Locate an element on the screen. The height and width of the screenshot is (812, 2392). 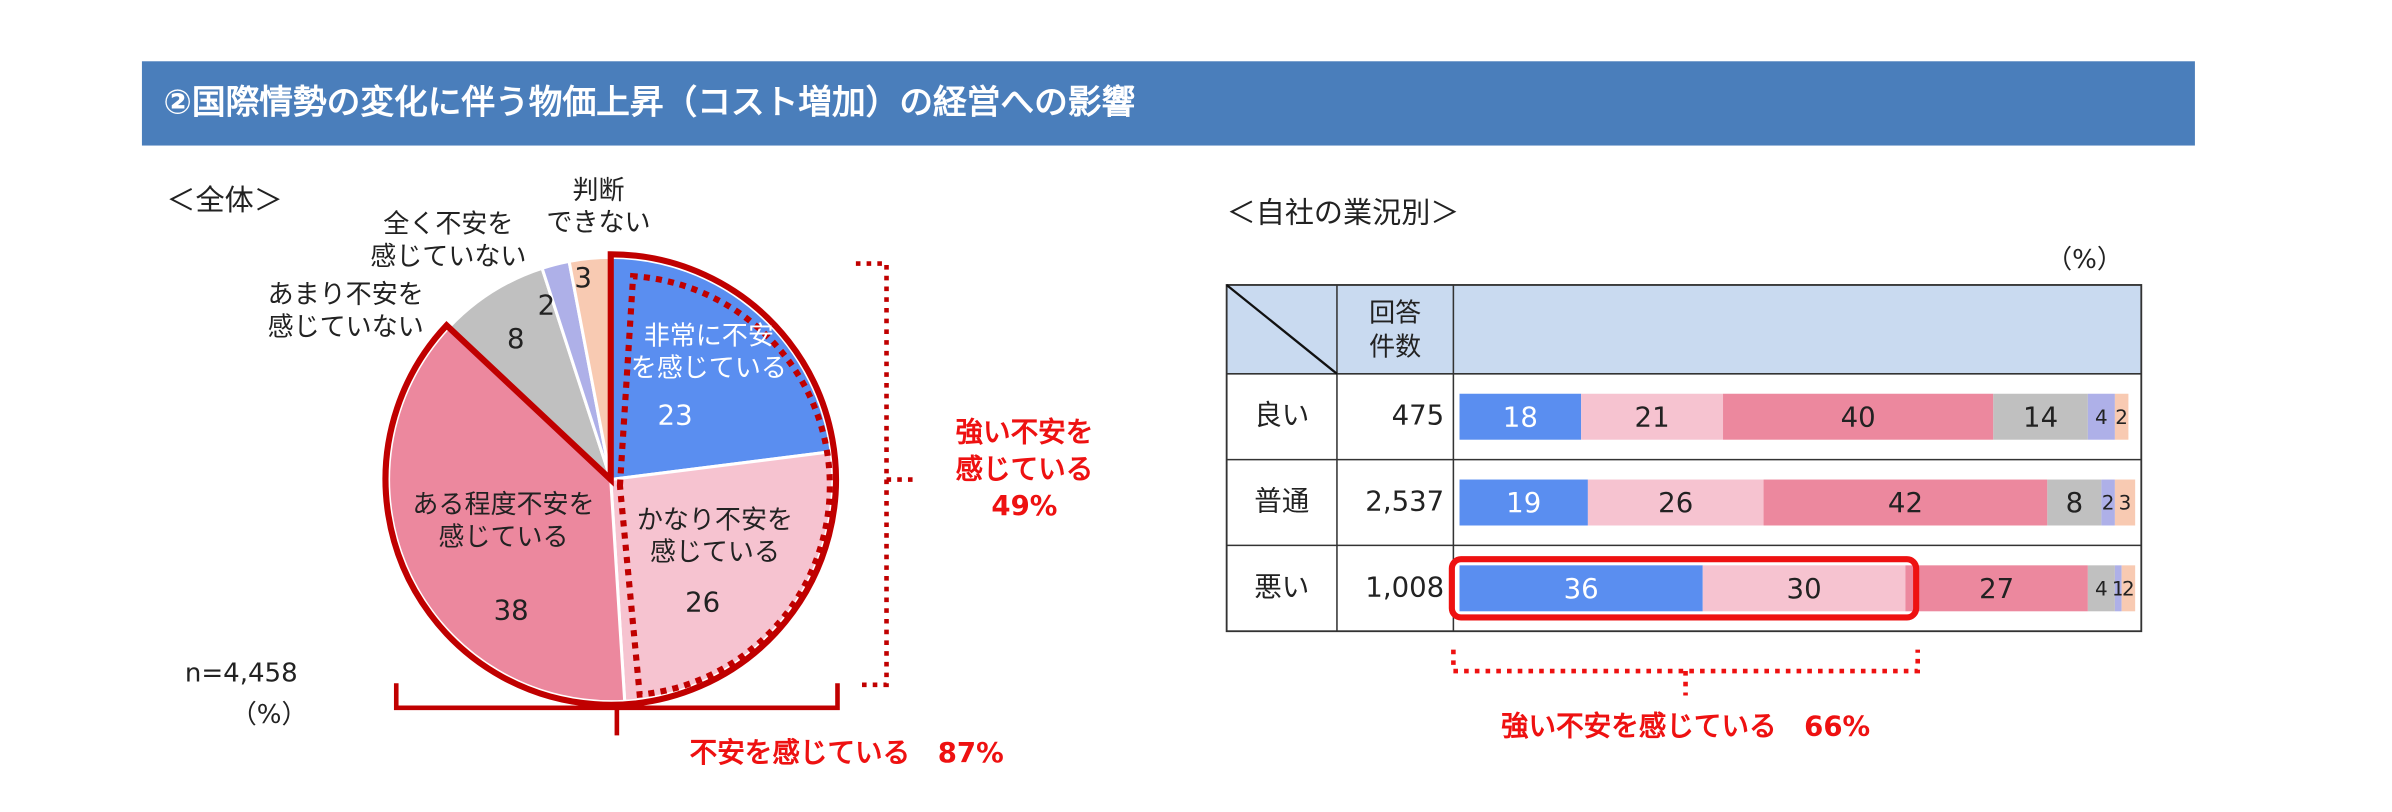
bar-title: ＜自社の業況別＞ is located at coordinates (1343, 212).